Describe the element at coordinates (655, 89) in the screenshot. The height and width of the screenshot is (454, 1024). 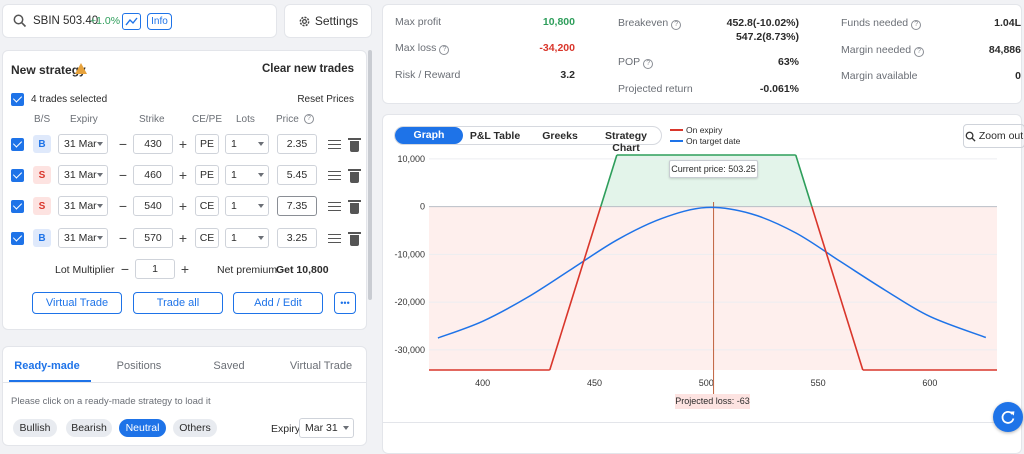
I see `projected-return-label: Projected return` at that location.